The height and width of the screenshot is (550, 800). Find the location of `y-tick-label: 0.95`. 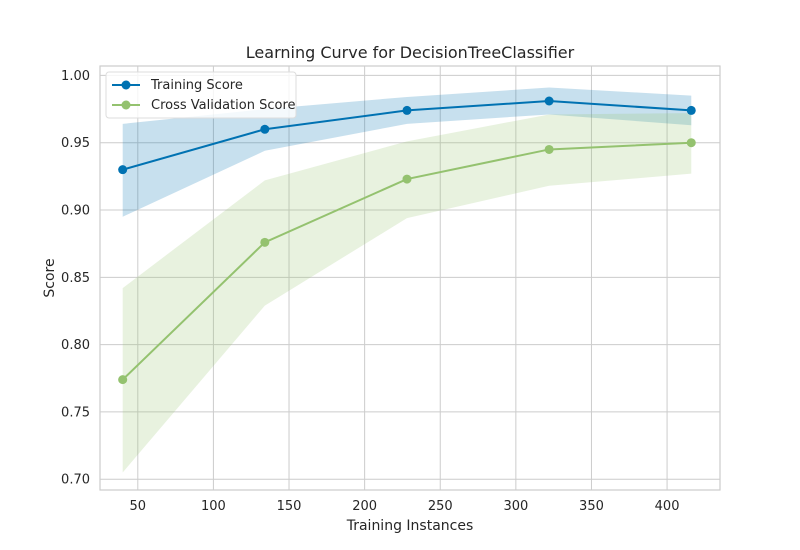

y-tick-label: 0.95 is located at coordinates (75, 143).